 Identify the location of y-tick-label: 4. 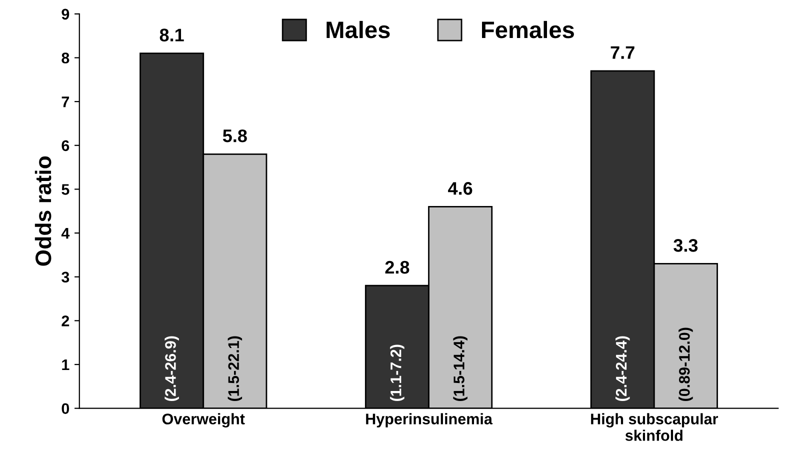
(65, 233).